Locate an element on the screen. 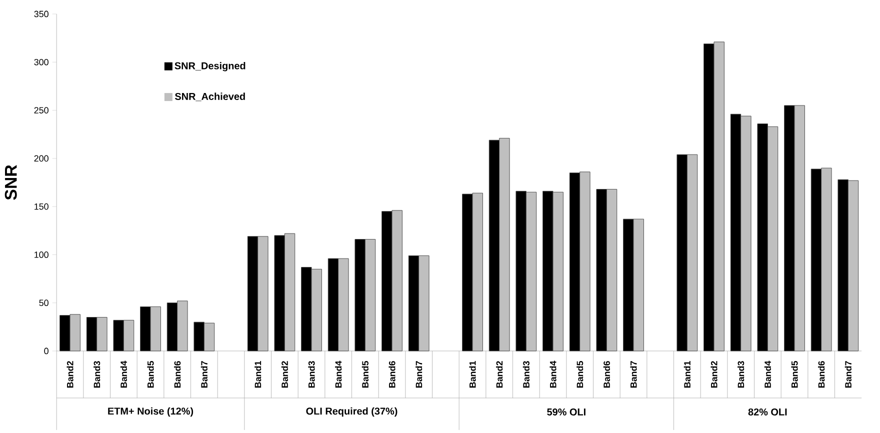 This screenshot has width=880, height=433. legend-label: SNR_Achieved is located at coordinates (209, 97).